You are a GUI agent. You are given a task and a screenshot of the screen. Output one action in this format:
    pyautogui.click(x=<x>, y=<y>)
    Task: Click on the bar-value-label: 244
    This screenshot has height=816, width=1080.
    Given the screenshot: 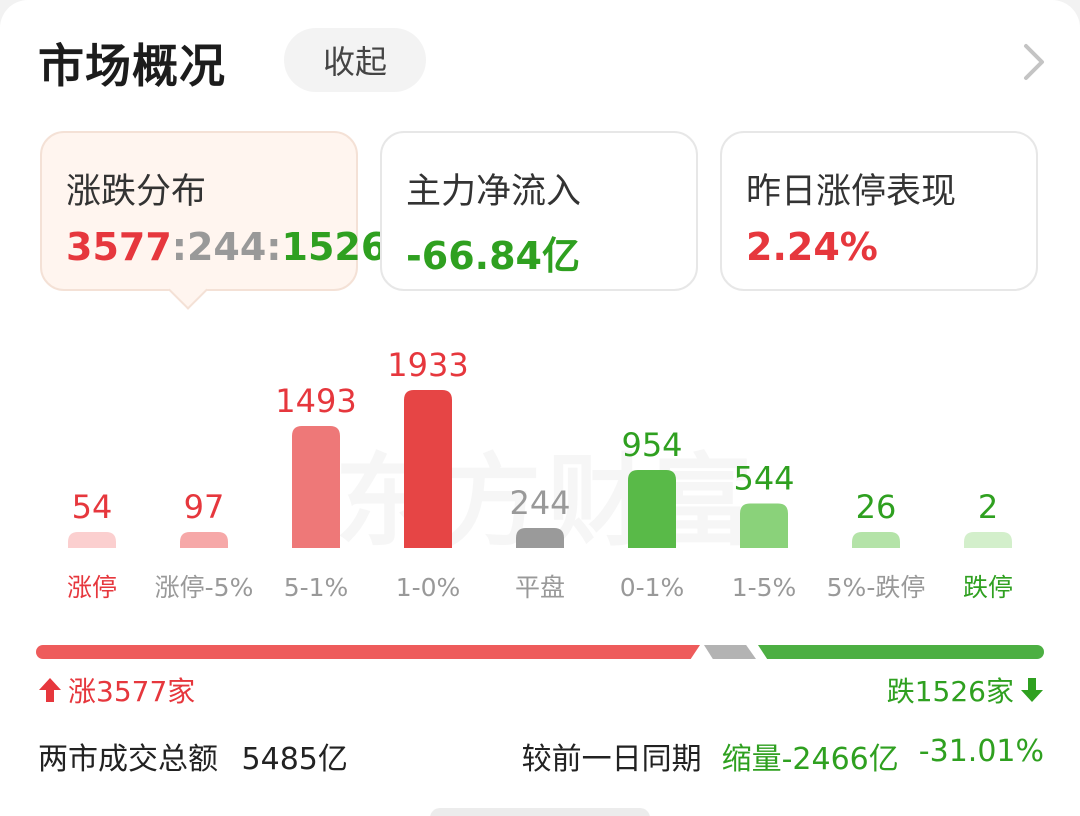 What is the action you would take?
    pyautogui.click(x=539, y=503)
    